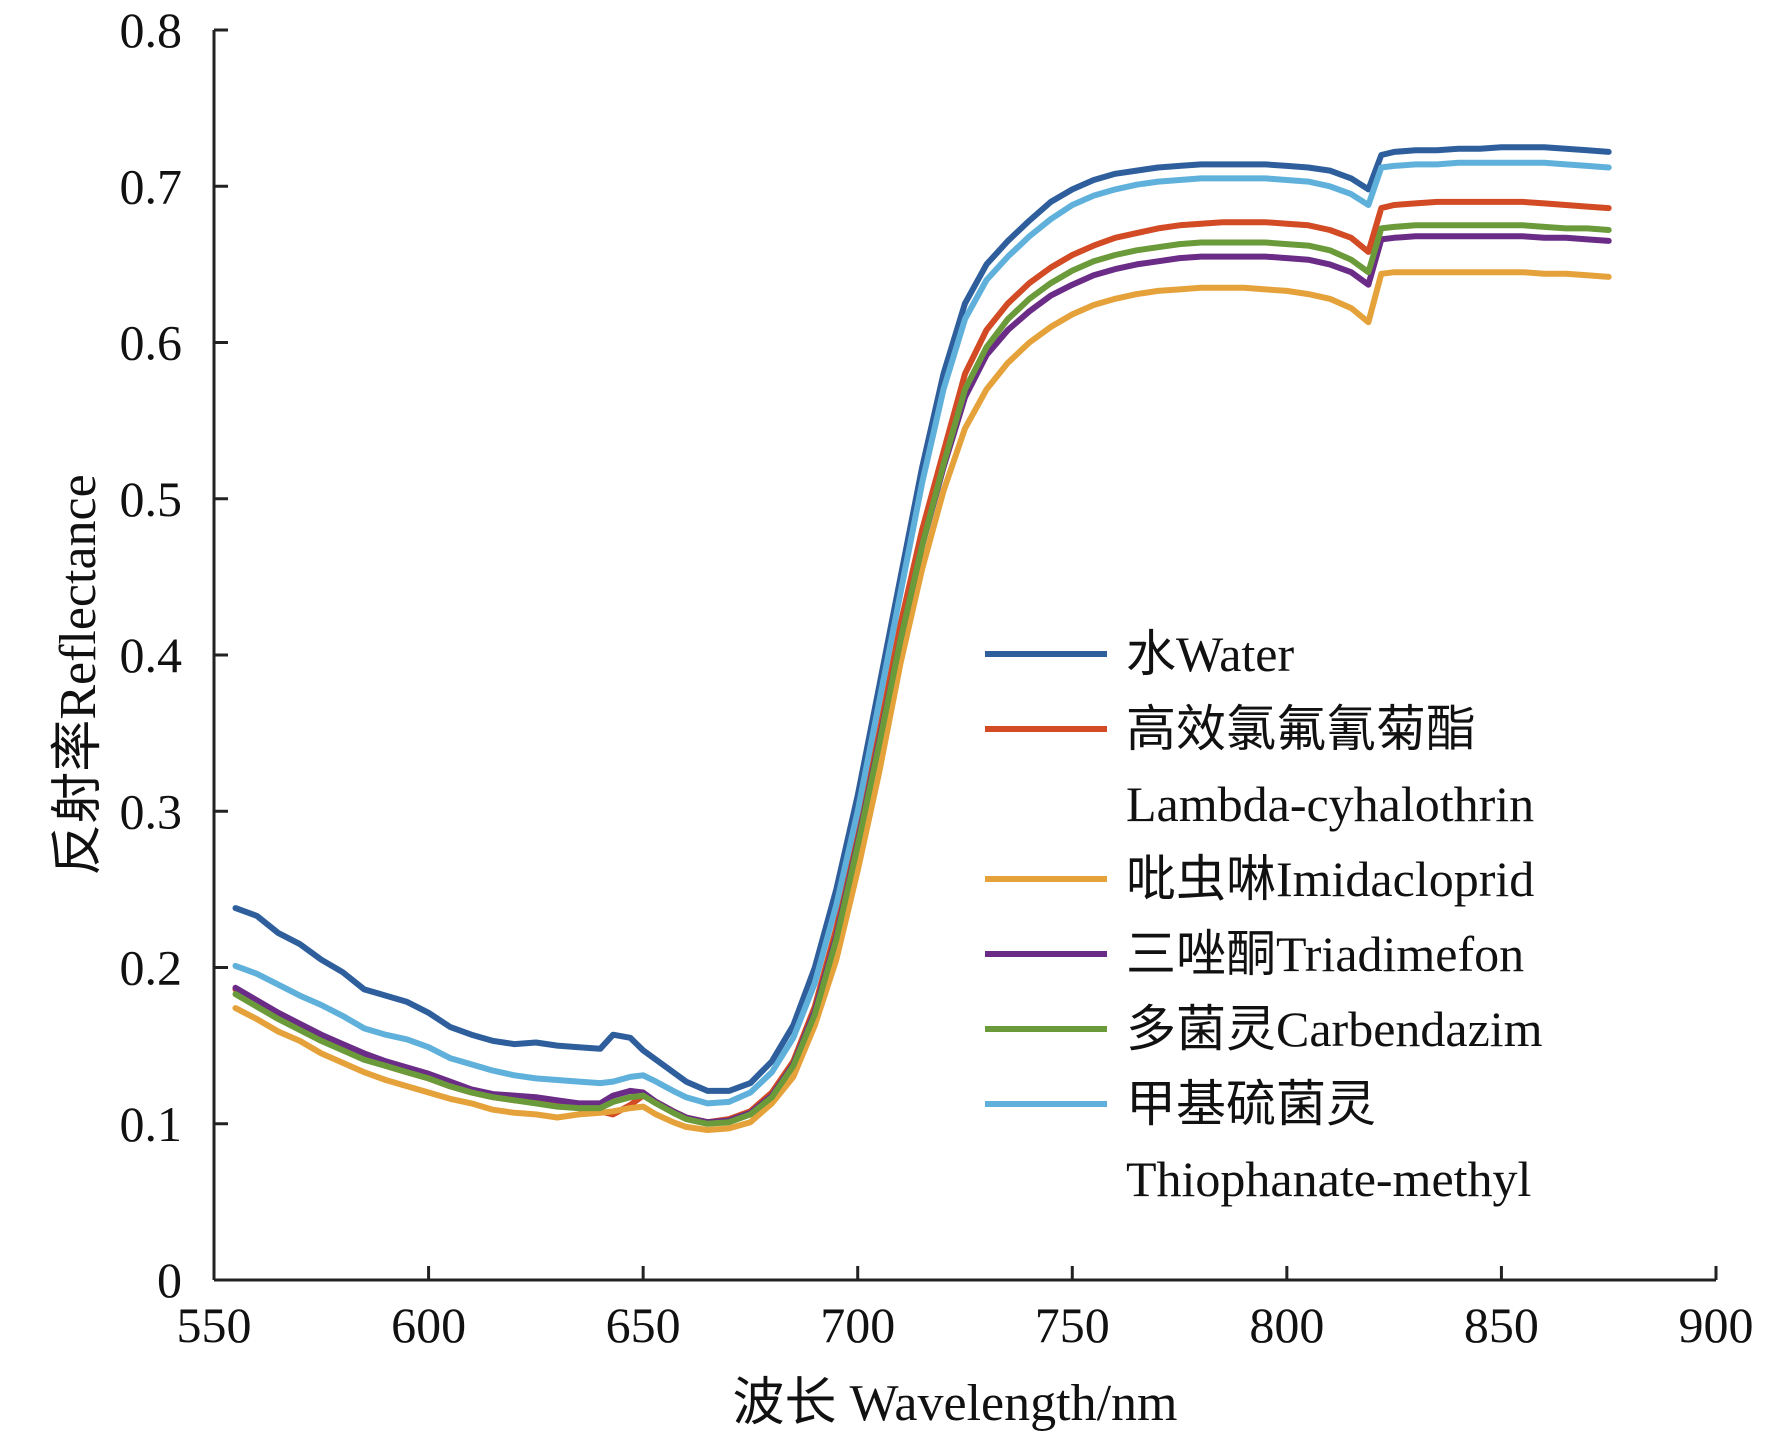 The image size is (1772, 1442). I want to click on legend-label-5: 甲基硫菌灵, so click(1251, 1104).